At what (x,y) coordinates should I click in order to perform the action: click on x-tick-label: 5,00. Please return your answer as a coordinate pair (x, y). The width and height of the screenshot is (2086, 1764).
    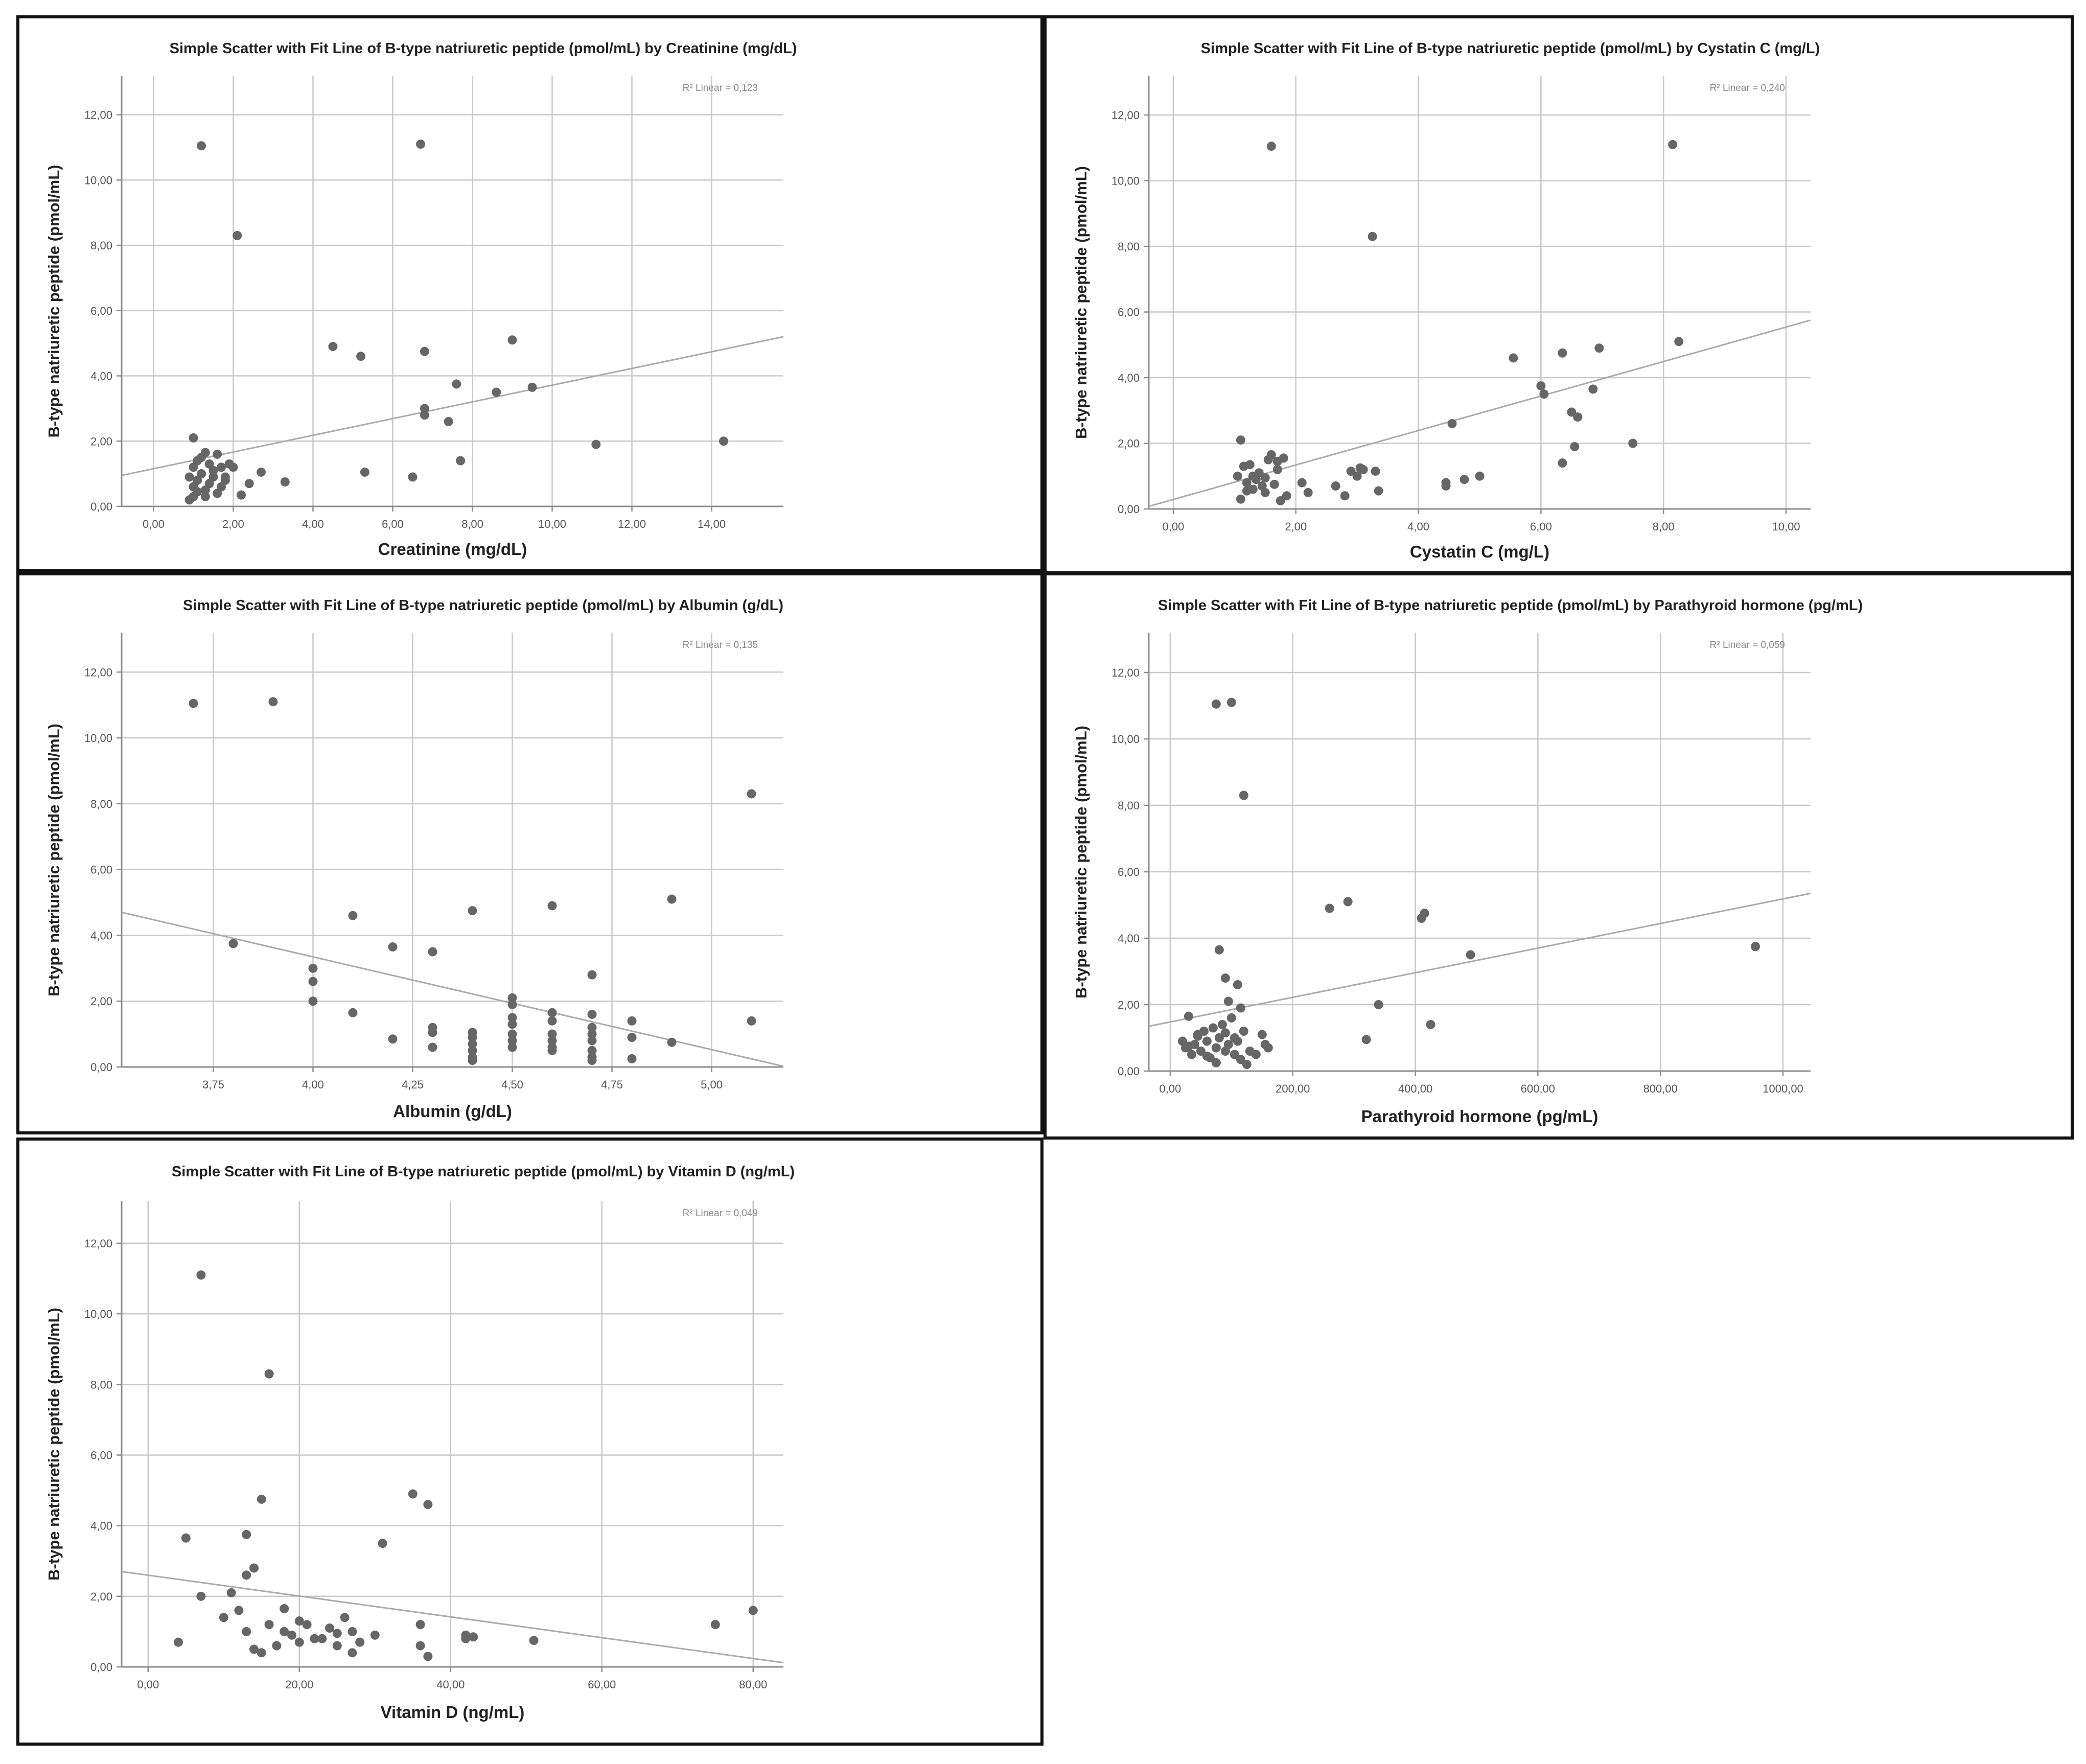
    Looking at the image, I should click on (712, 1084).